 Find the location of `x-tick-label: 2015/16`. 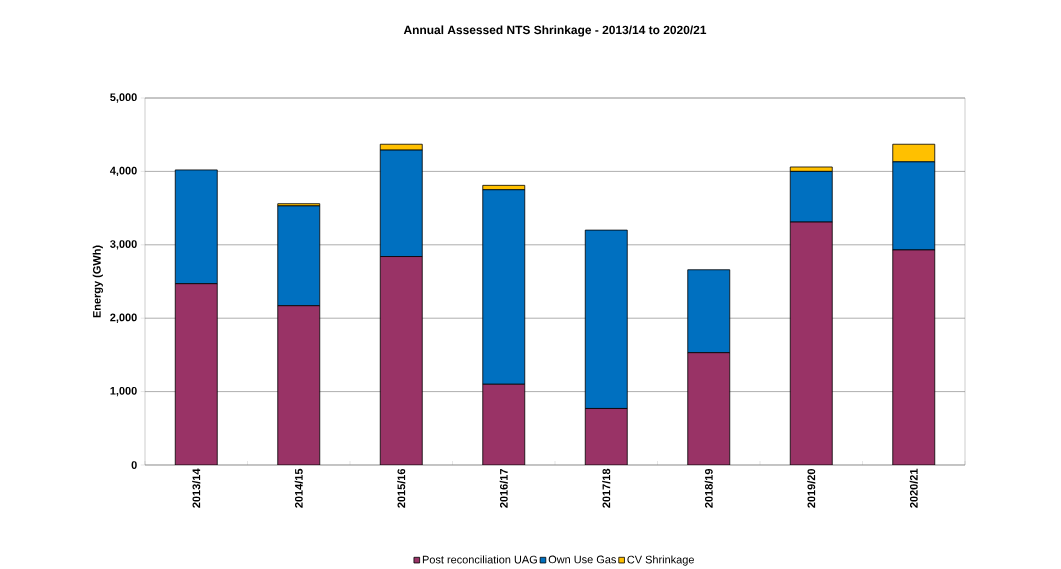

x-tick-label: 2015/16 is located at coordinates (401, 488).